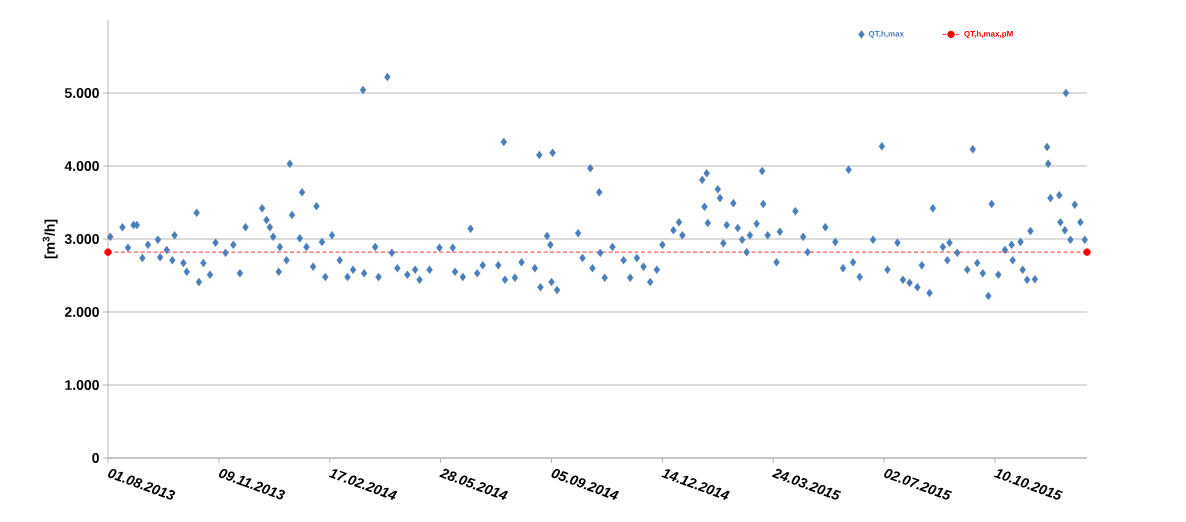 This screenshot has width=1186, height=522. Describe the element at coordinates (81, 312) in the screenshot. I see `y-tick-label: 2.000` at that location.